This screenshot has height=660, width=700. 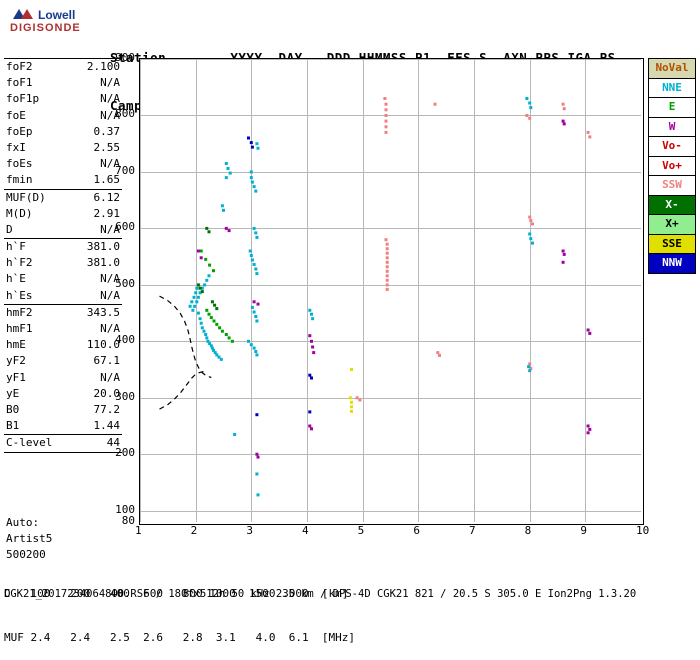 I want to click on x-tick-label: 9, so click(x=583, y=530).